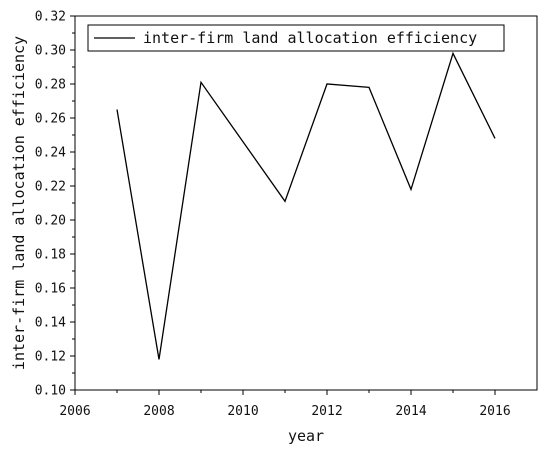  What do you see at coordinates (50, 85) in the screenshot?
I see `y-tick-label: 0.28` at bounding box center [50, 85].